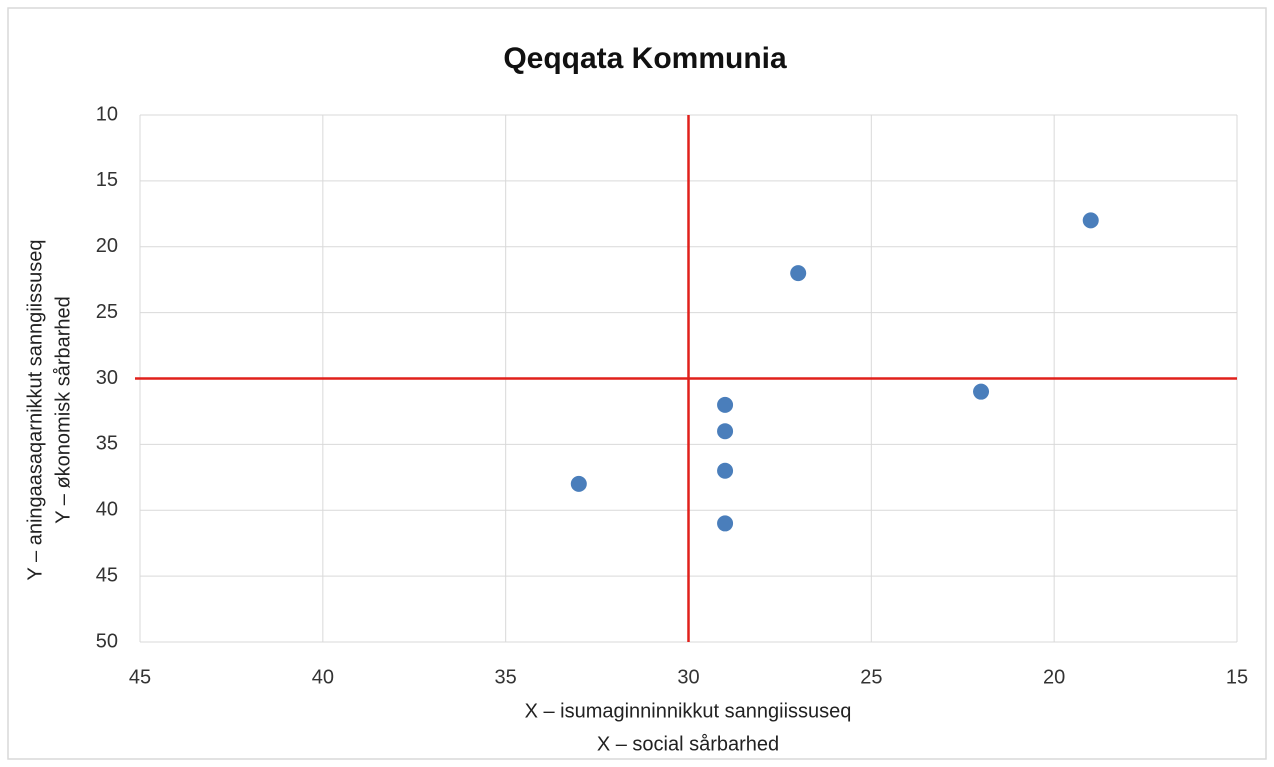  What do you see at coordinates (107, 444) in the screenshot?
I see `y-tick-label: 35` at bounding box center [107, 444].